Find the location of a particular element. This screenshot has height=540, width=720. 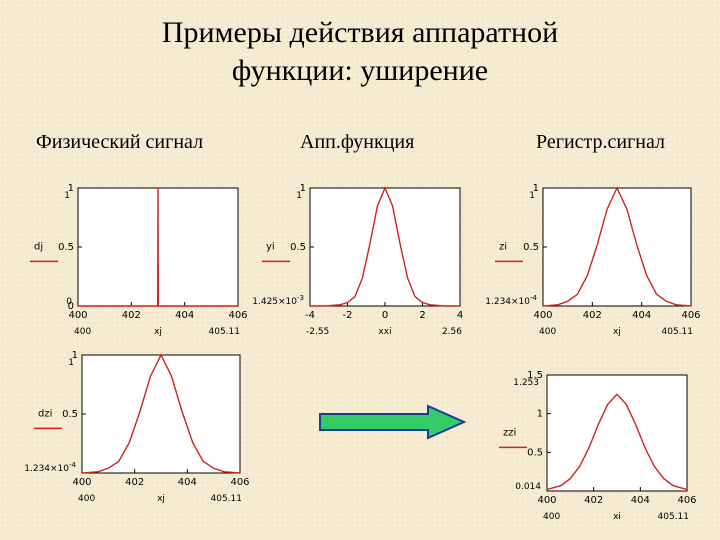

chart-apparatus: -4 -2 0 2 4 0.5 1 yi 1 1.425×10⁻³ -2.55 xxi 2.56 is located at coordinates (357, 260).